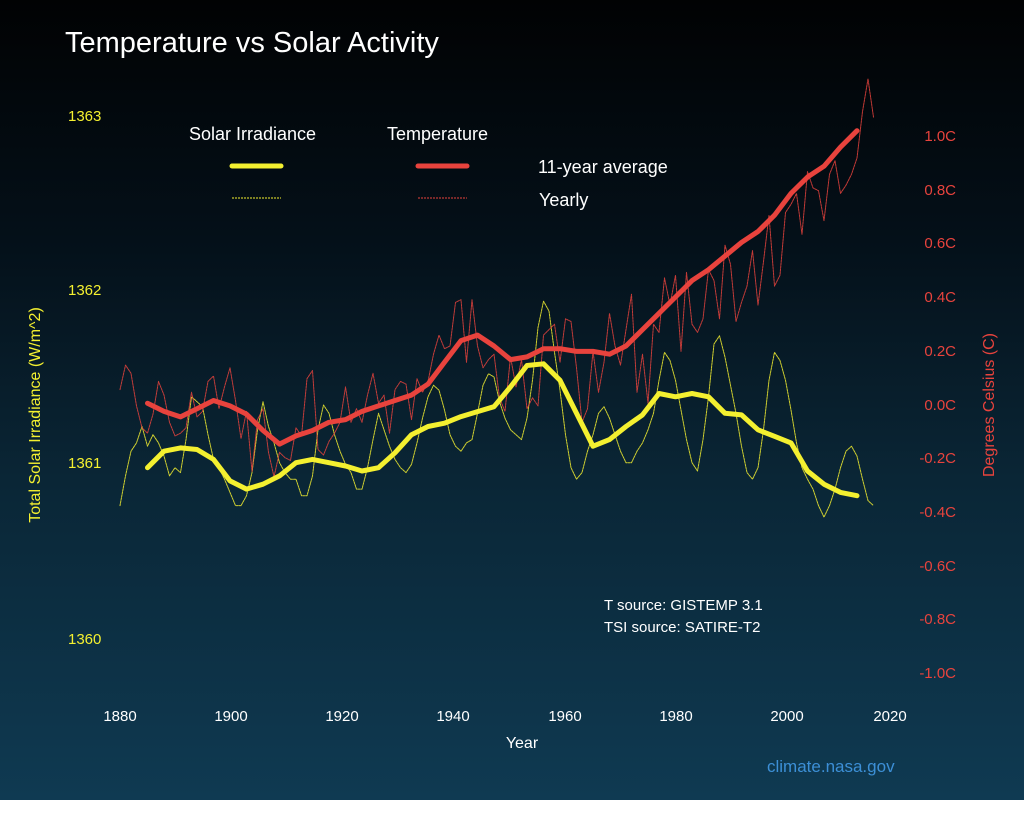  What do you see at coordinates (937, 512) in the screenshot?
I see `right-tick-neg-0.4: -0.4C` at bounding box center [937, 512].